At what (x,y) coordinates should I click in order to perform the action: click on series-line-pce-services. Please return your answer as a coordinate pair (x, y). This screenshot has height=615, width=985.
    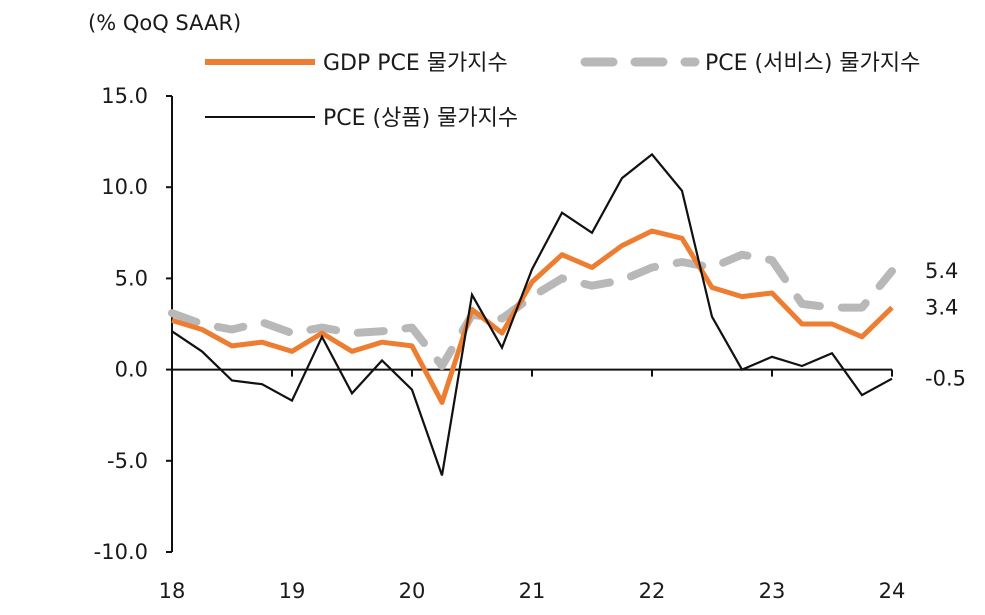
    Looking at the image, I should click on (532, 310).